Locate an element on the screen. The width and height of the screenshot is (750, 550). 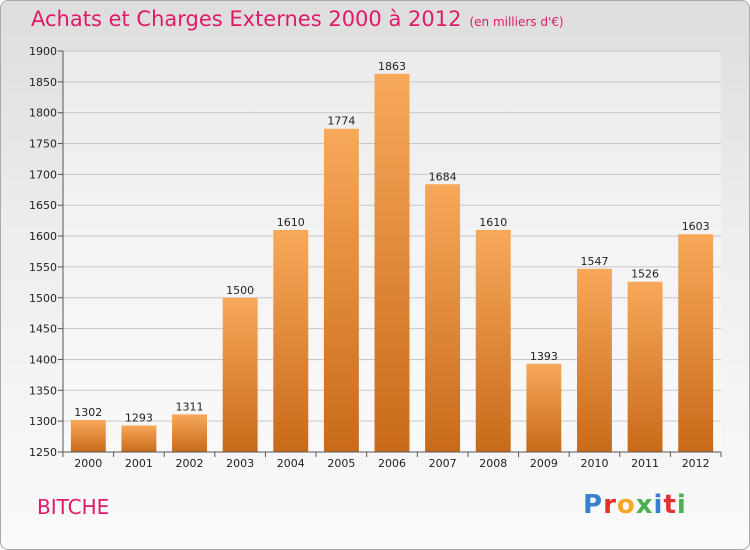
x-tick-label: 2004 is located at coordinates (291, 463).